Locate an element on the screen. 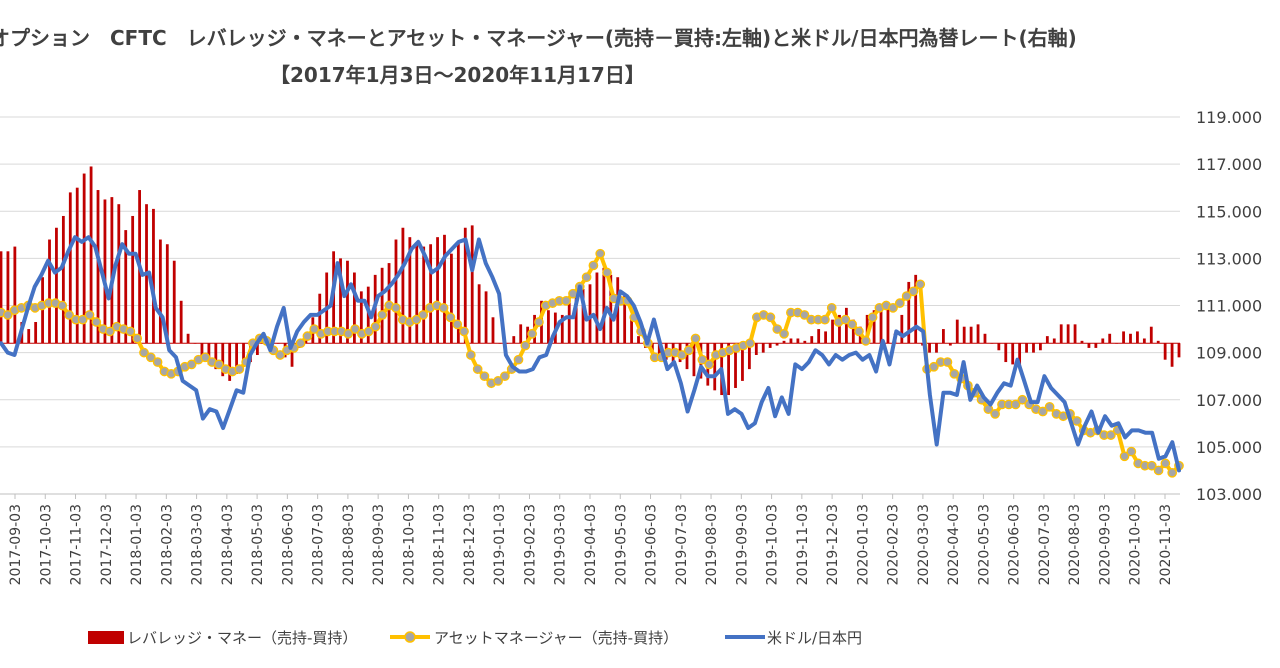 The width and height of the screenshot is (1280, 668). y-tick-label: 105.000 is located at coordinates (1229, 447).